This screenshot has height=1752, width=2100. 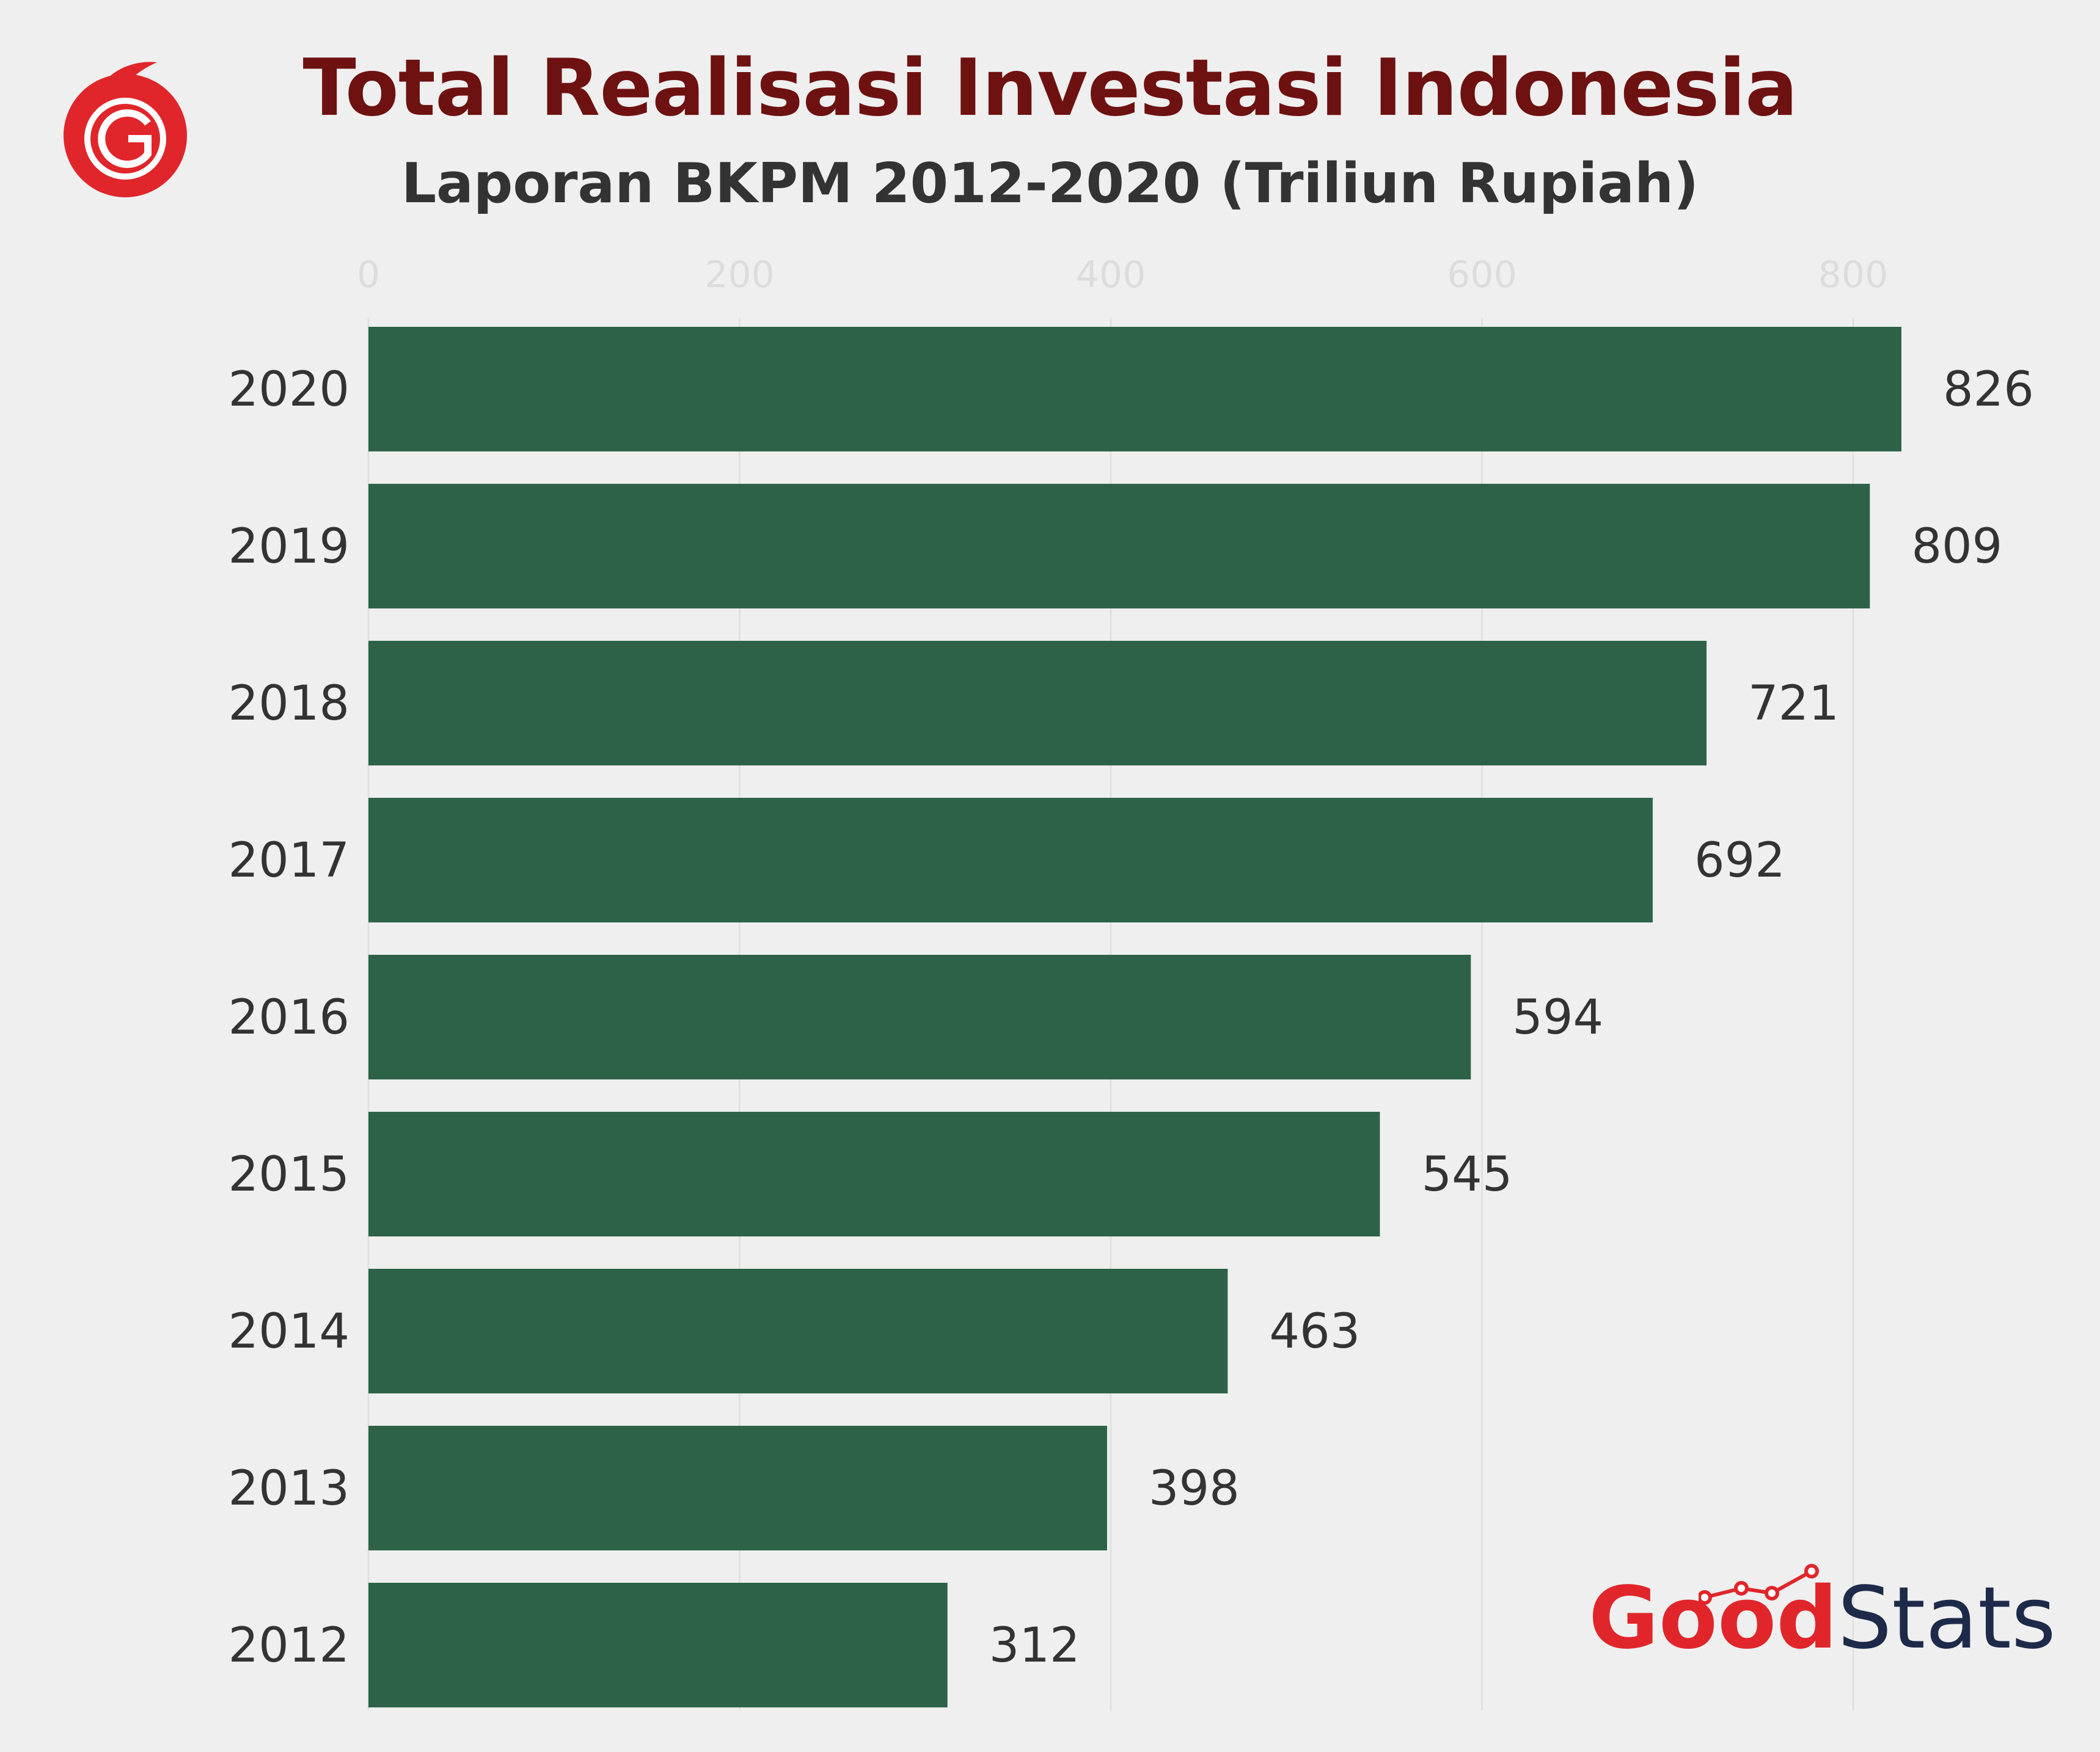 What do you see at coordinates (1315, 1332) in the screenshot?
I see `data-label: 463` at bounding box center [1315, 1332].